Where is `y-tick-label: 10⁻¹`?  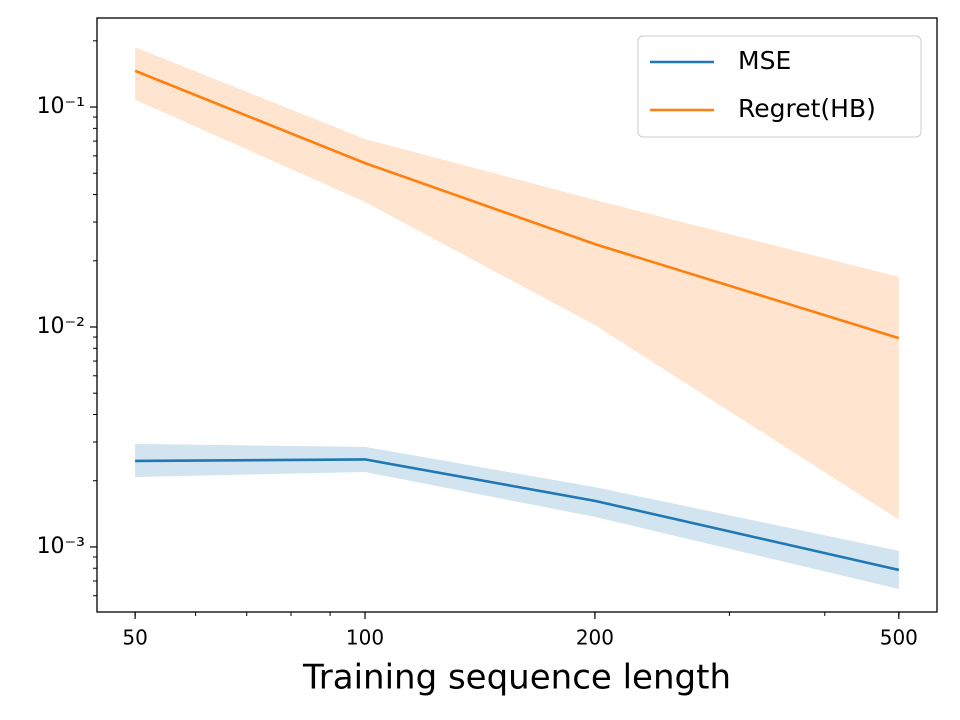 y-tick-label: 10⁻¹ is located at coordinates (61, 106).